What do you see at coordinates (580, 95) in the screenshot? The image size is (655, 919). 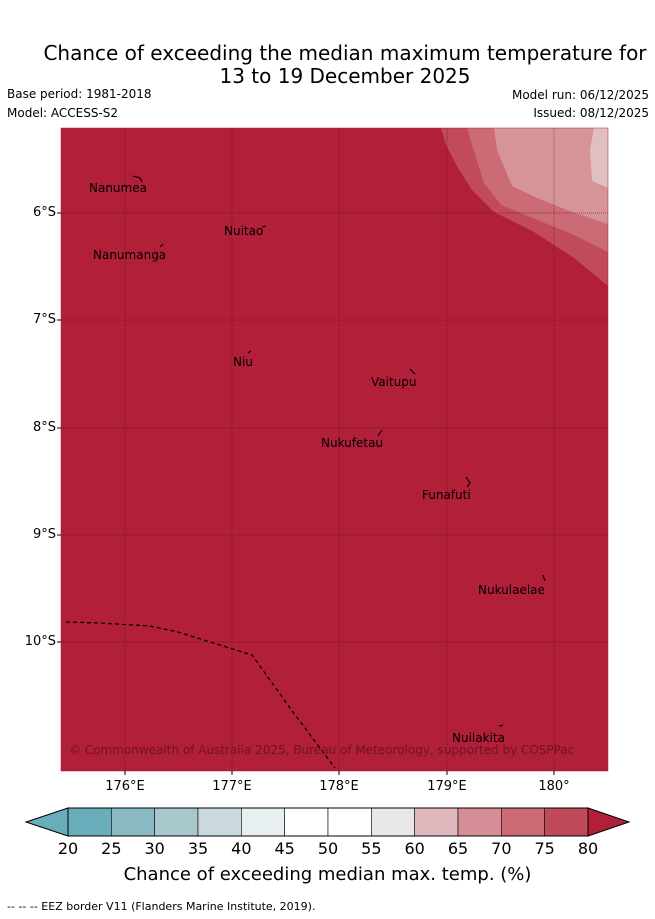 I see `model-run-label: Model run: 06/12/2025` at bounding box center [580, 95].